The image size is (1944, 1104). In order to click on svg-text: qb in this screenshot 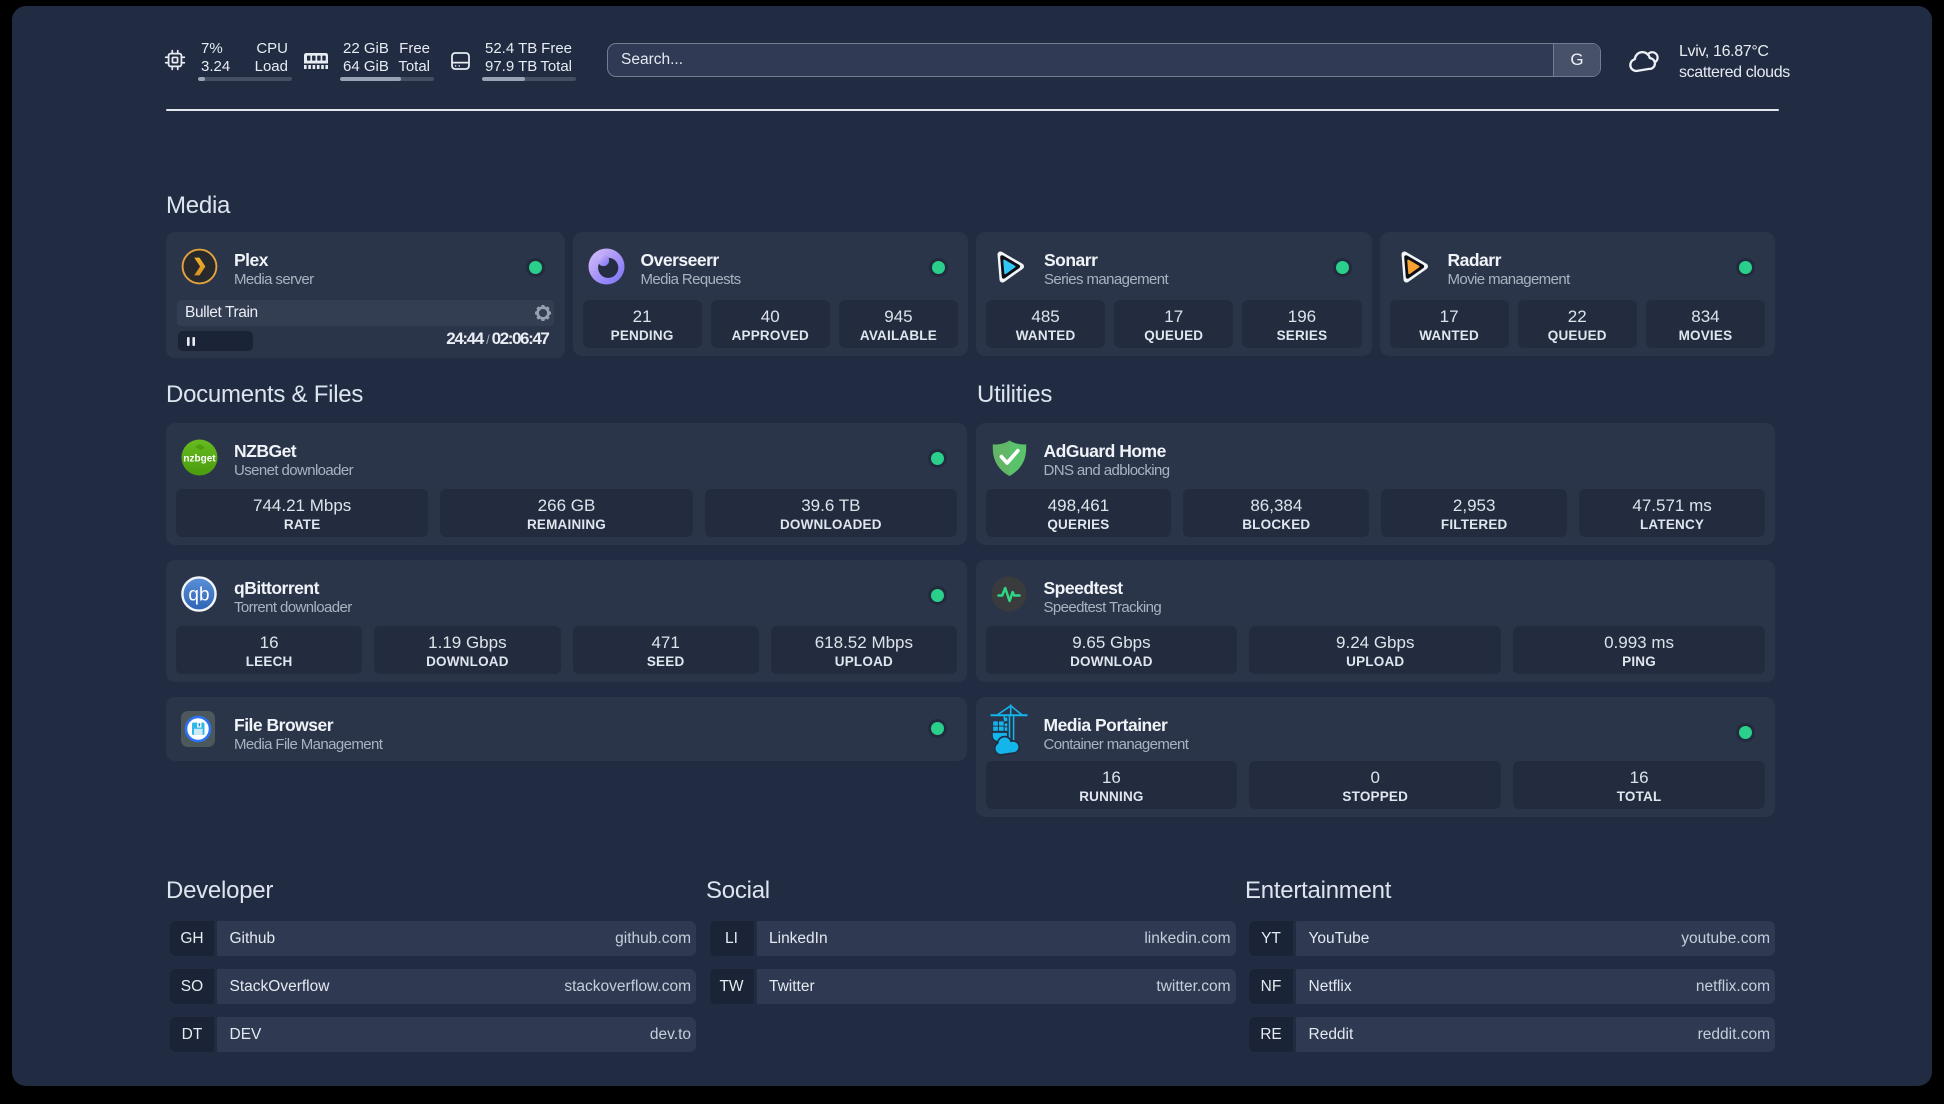, I will do `click(198, 595)`.